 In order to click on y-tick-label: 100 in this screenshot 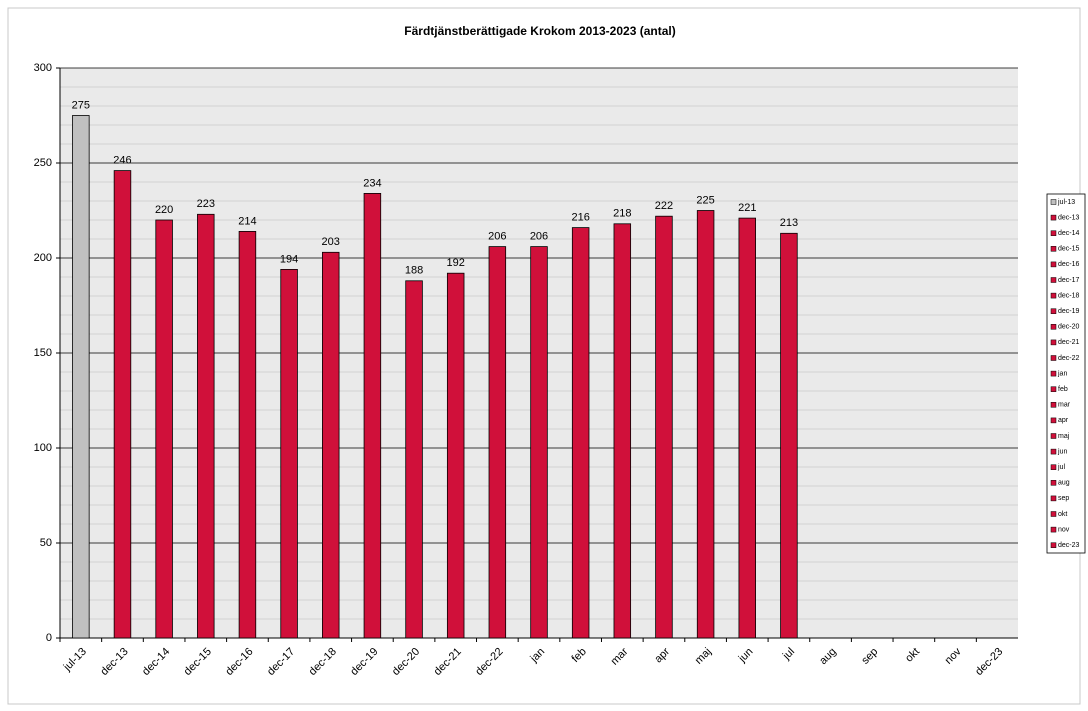, I will do `click(43, 448)`.